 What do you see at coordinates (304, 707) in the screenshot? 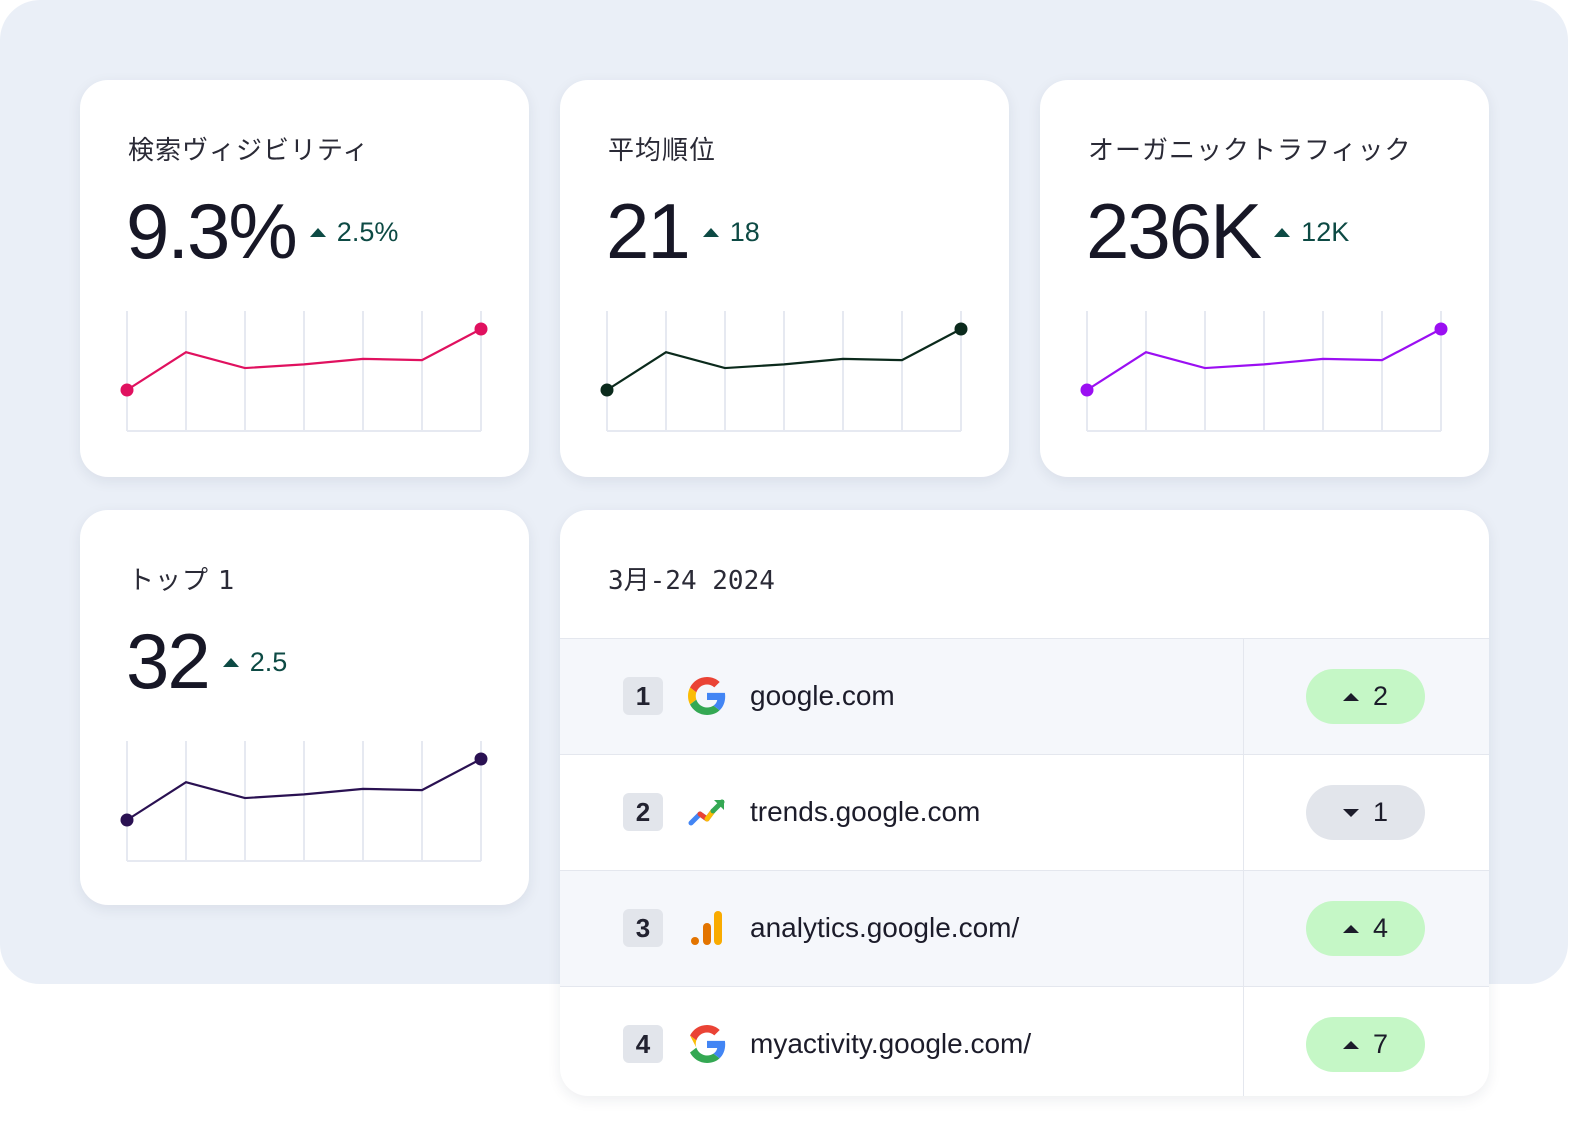
I see `metric-card-top-1: トップ 1 32 2.5` at bounding box center [304, 707].